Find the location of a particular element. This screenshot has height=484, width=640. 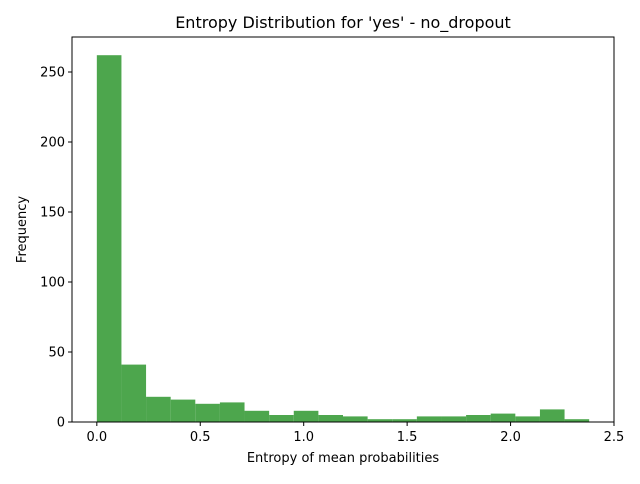

x-tick-label: 2.0 is located at coordinates (510, 437).